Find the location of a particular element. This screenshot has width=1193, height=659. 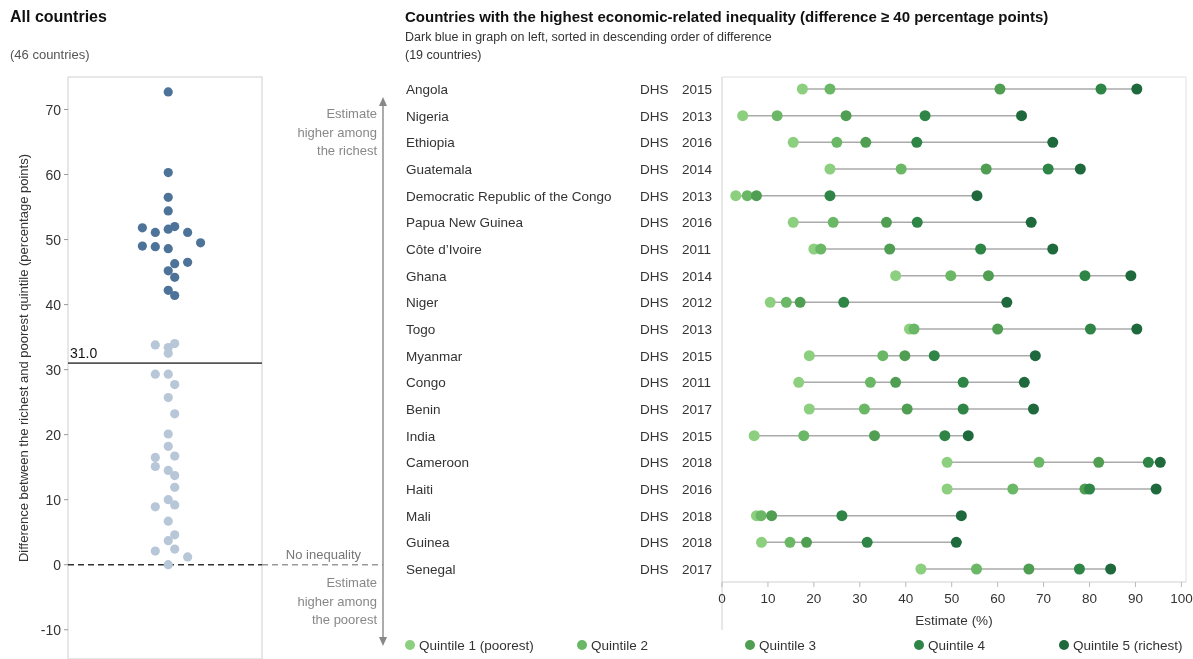

text: 2011 is located at coordinates (697, 383).